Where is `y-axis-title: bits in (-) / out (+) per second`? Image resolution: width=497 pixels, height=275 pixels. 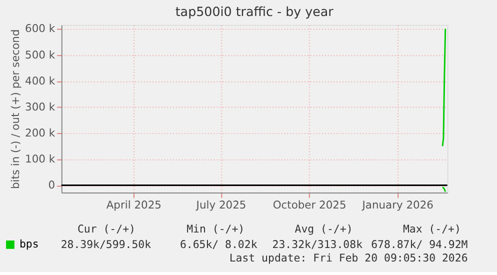 y-axis-title: bits in (-) / out (+) per second is located at coordinates (15, 109).